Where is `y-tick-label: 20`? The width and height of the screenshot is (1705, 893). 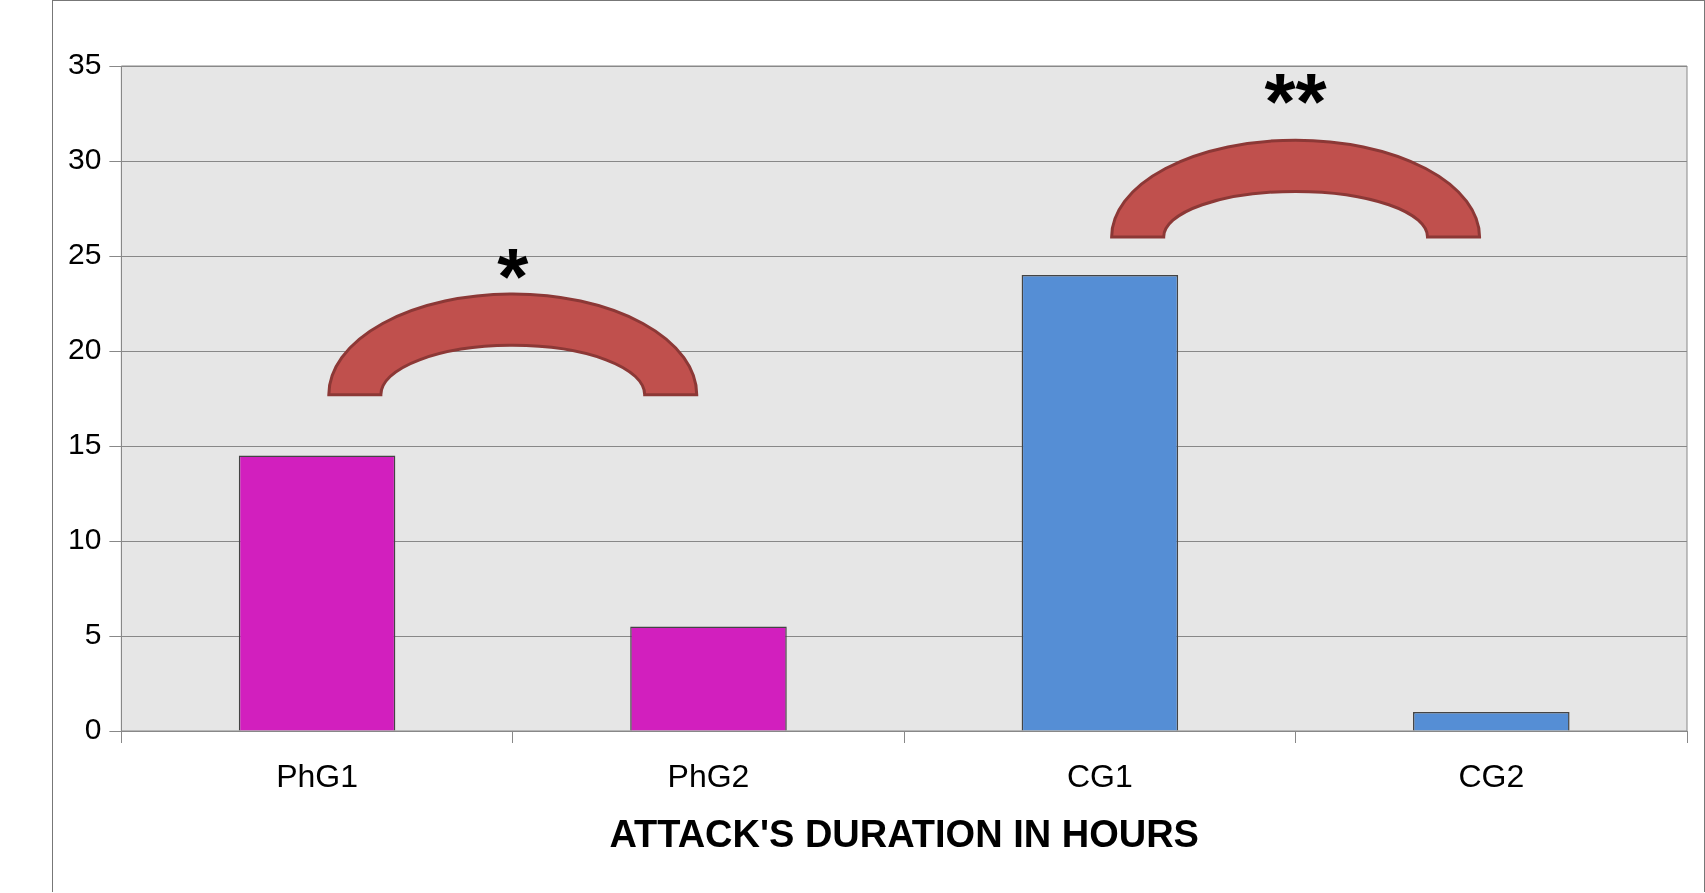 y-tick-label: 20 is located at coordinates (84, 349).